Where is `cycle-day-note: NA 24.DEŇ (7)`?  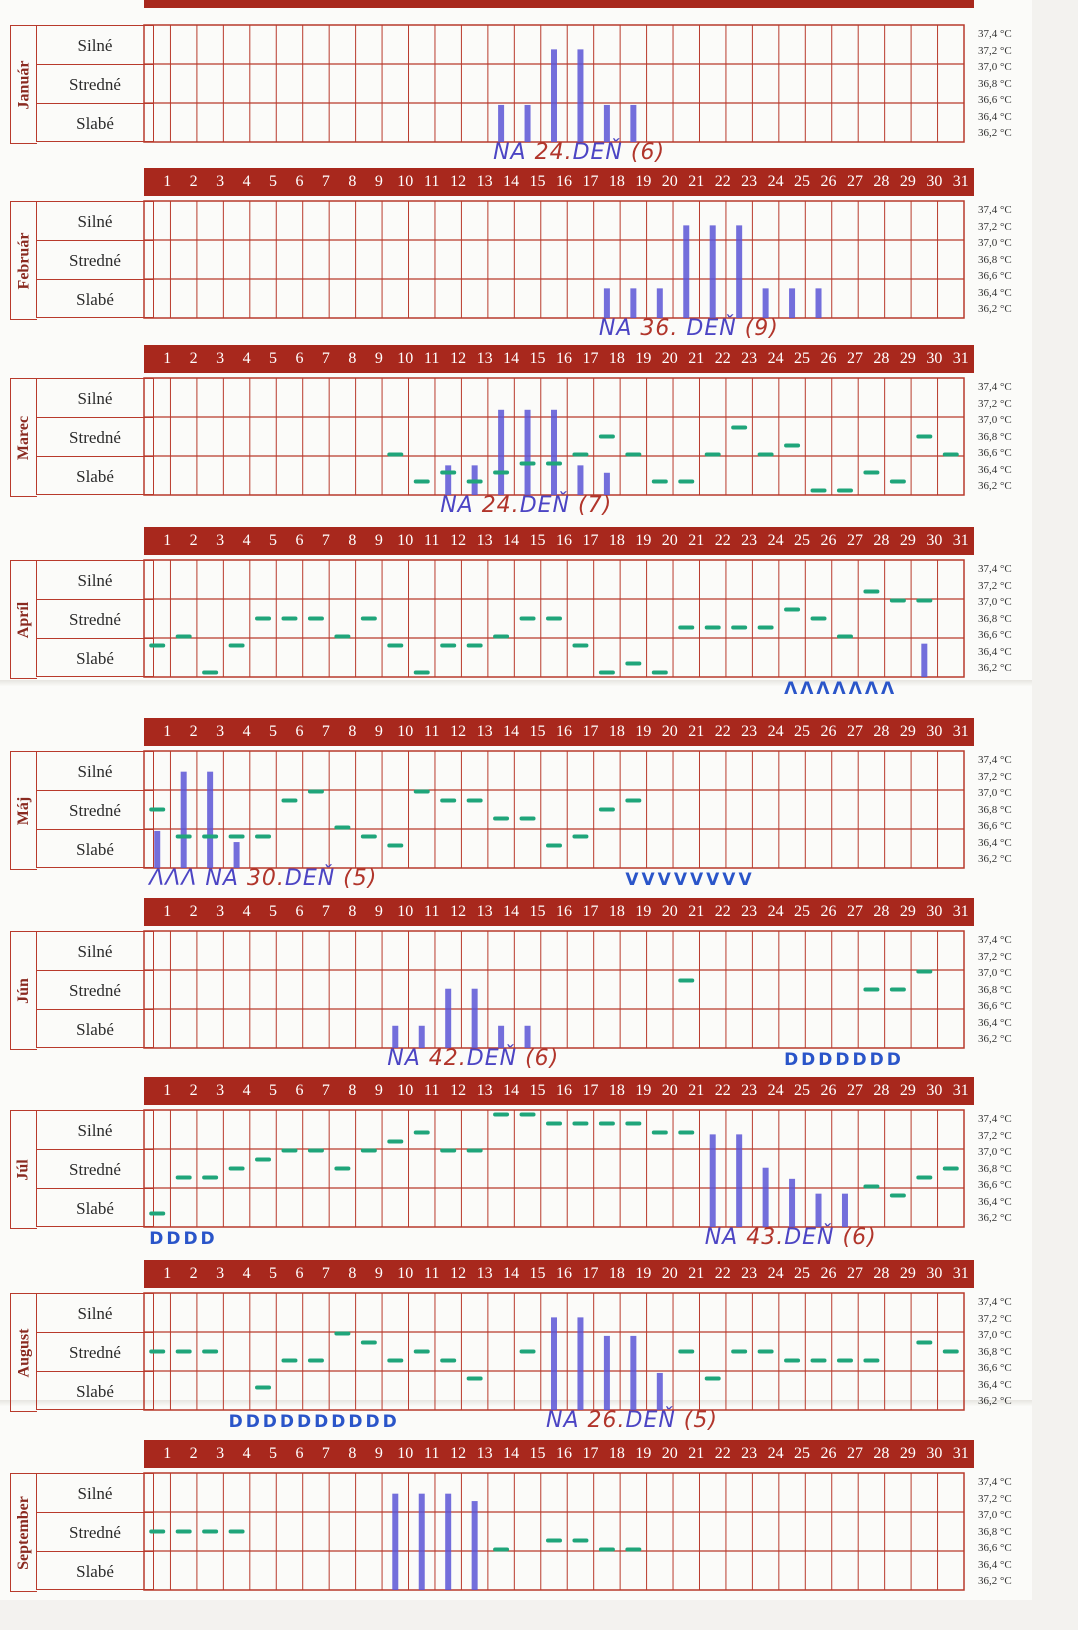
cycle-day-note: NA 24.DEŇ (7) is located at coordinates (526, 505).